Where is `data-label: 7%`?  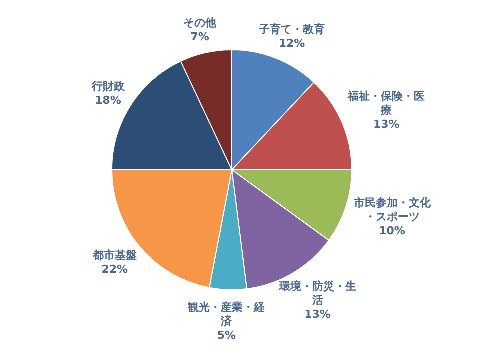 data-label: 7% is located at coordinates (200, 37).